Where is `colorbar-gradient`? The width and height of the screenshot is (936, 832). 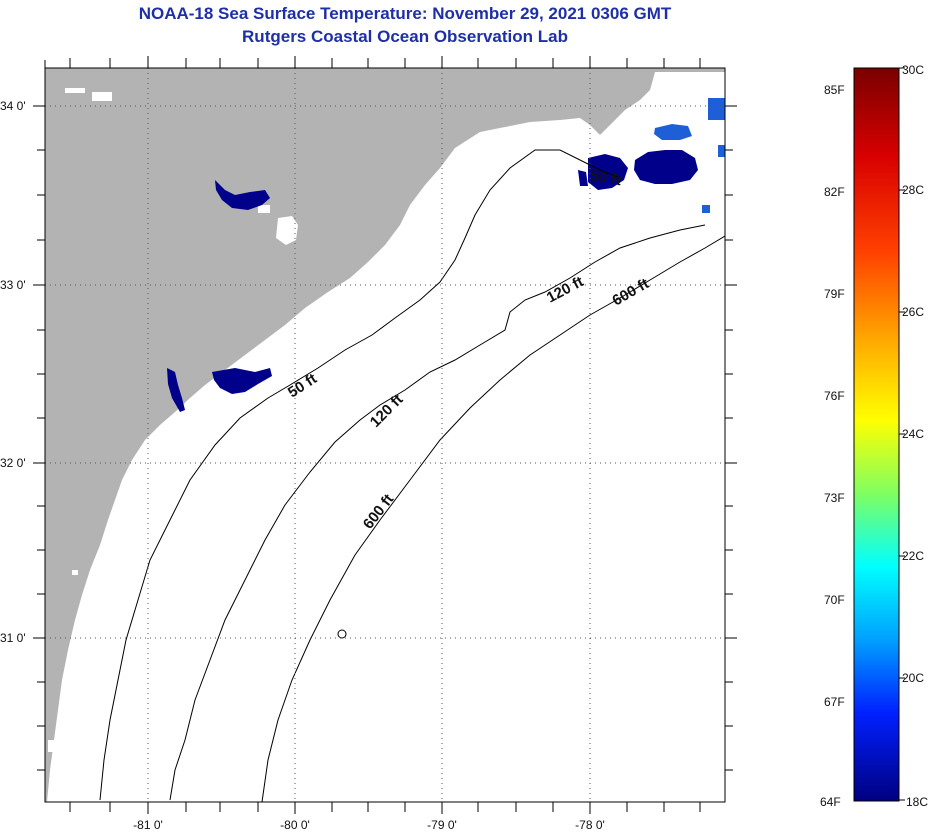
colorbar-gradient is located at coordinates (876, 434).